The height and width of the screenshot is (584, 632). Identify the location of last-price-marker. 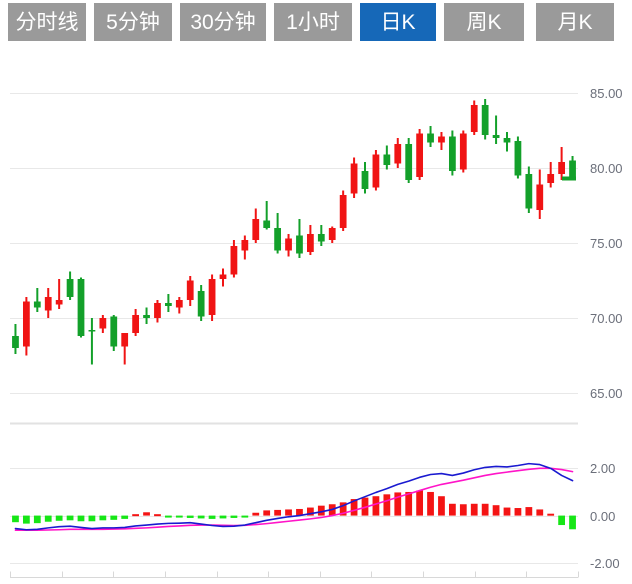
(569, 178).